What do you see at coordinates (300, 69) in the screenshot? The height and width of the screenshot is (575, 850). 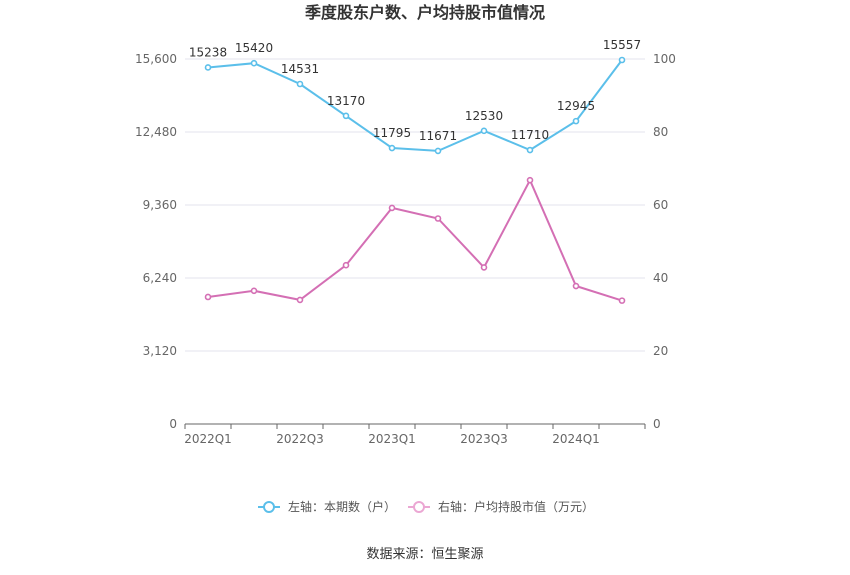 I see `data-label: 14531` at bounding box center [300, 69].